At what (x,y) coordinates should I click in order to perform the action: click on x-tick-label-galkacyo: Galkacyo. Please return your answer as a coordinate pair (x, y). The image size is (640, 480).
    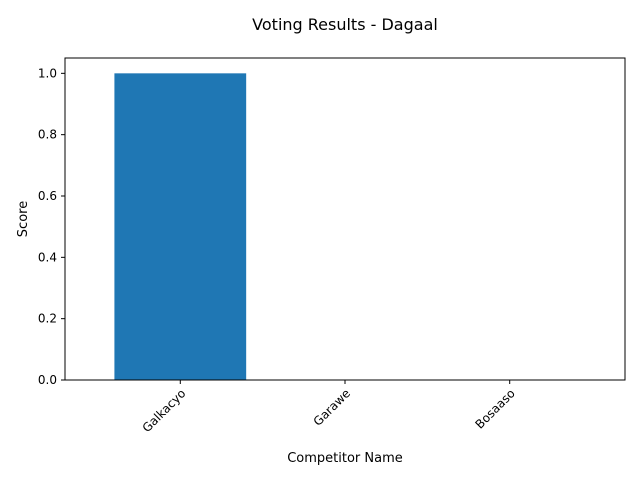
    Looking at the image, I should click on (164, 410).